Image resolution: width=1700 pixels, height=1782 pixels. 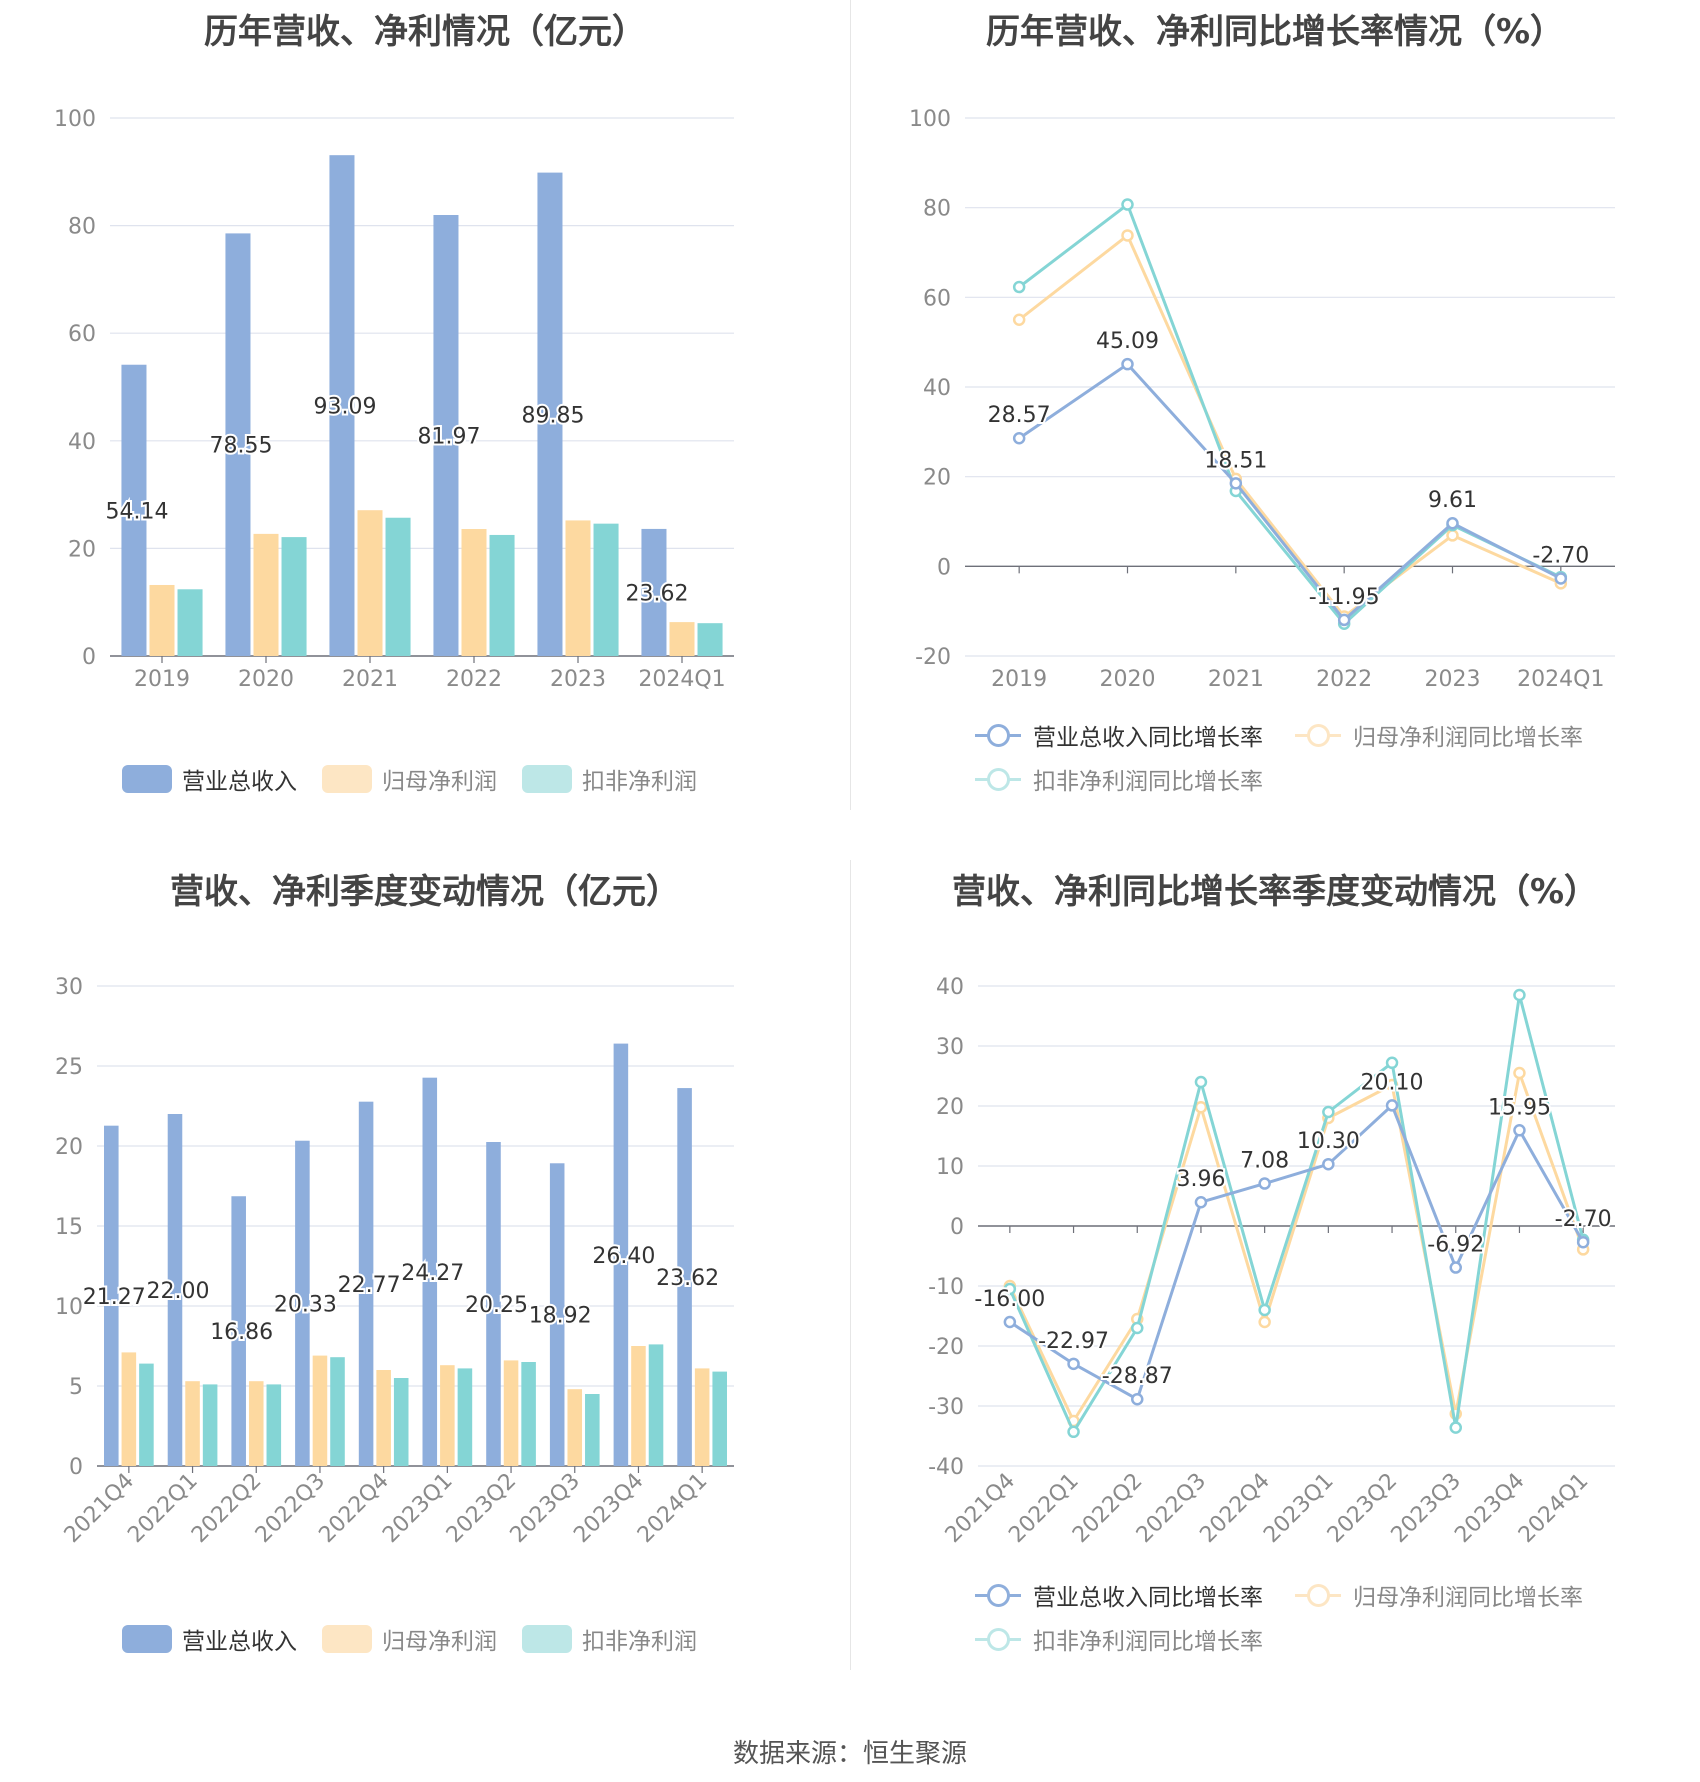 What do you see at coordinates (1137, 1376) in the screenshot?
I see `data-label: -28.87` at bounding box center [1137, 1376].